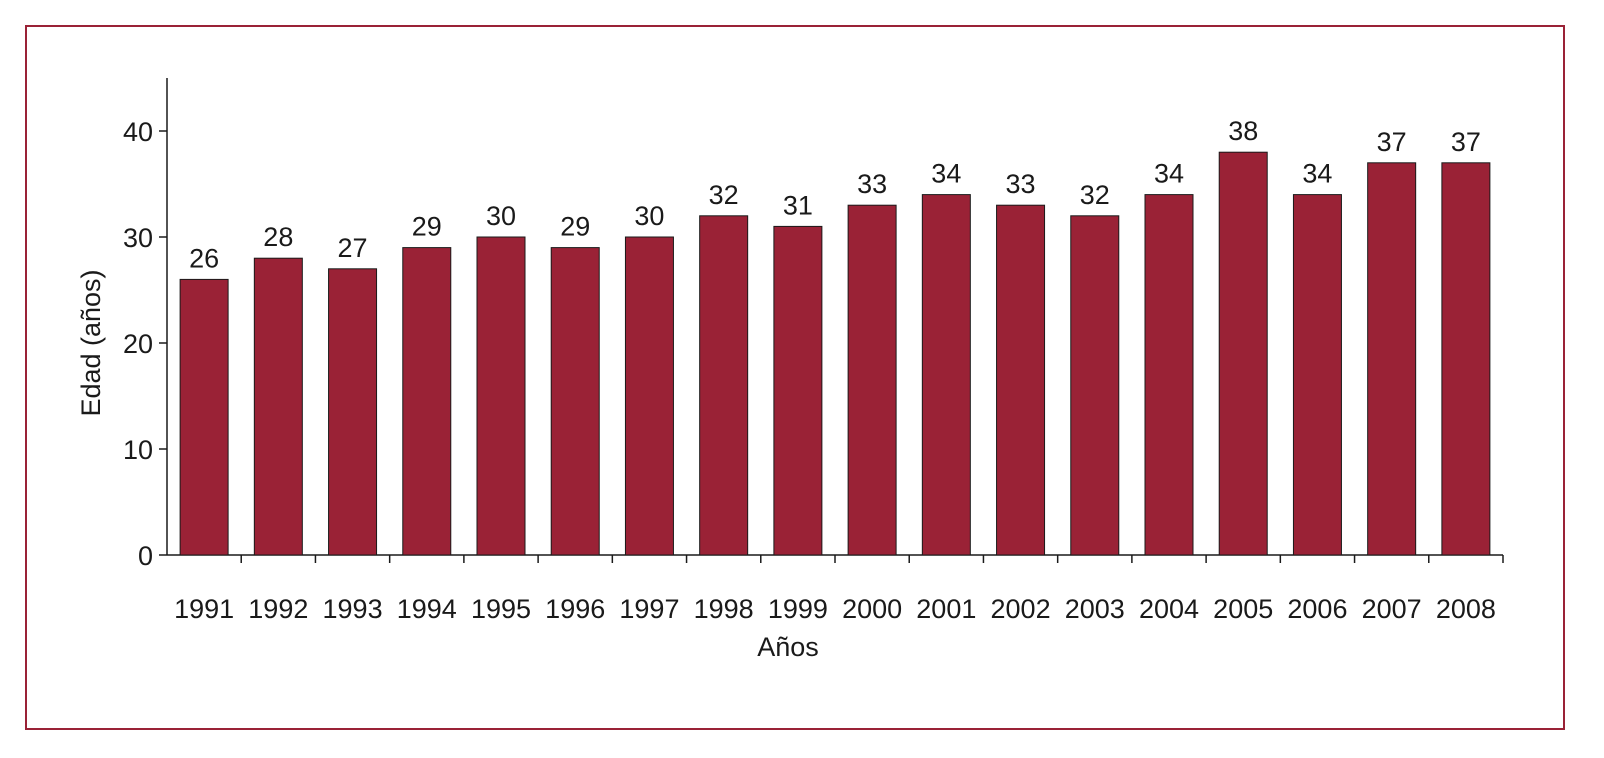  What do you see at coordinates (575, 227) in the screenshot?
I see `data-label-1996: 29` at bounding box center [575, 227].